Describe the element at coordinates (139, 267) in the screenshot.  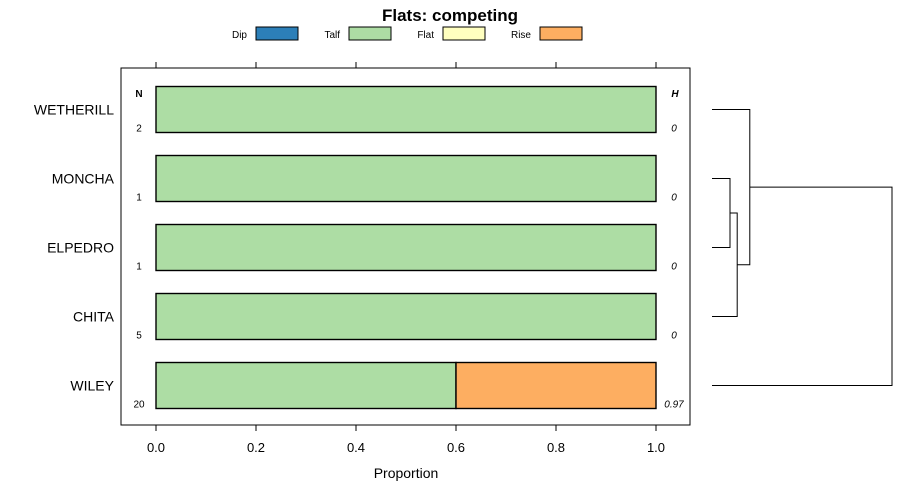
I see `n-value-elpedro: 1` at that location.